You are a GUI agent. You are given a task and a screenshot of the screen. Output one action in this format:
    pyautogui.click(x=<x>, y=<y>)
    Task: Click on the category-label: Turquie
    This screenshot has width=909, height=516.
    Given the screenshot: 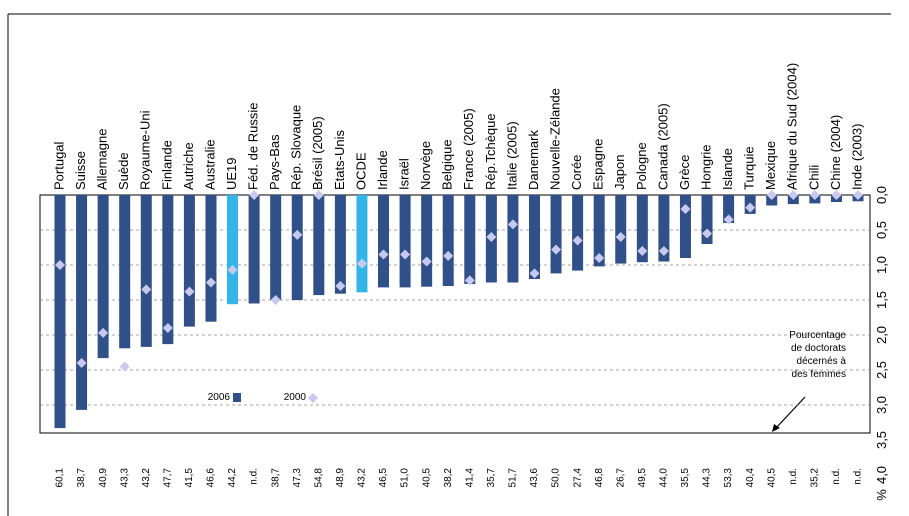 What is the action you would take?
    pyautogui.click(x=749, y=168)
    